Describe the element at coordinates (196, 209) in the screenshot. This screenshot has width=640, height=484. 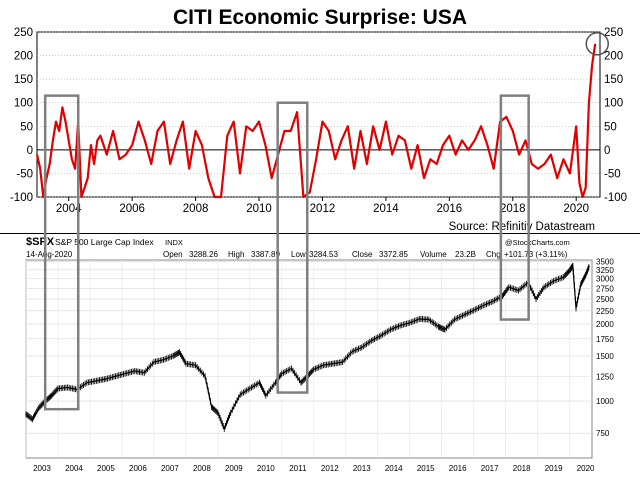
I see `top-x-tick-label: 2008` at that location.